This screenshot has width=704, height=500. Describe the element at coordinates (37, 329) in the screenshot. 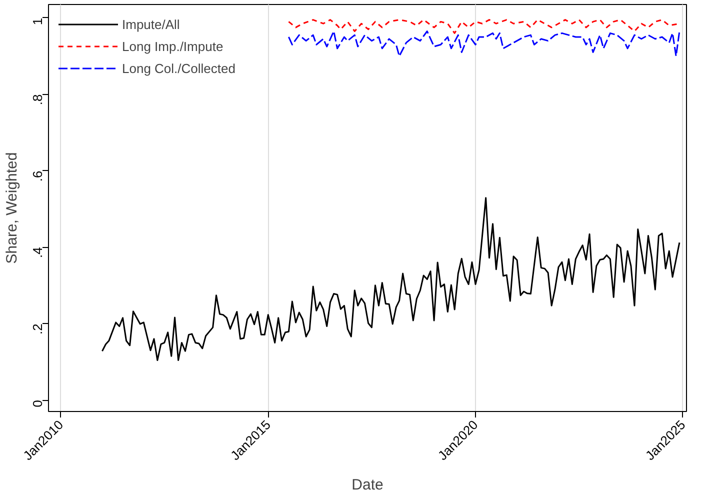

I see `y-tick-label: .2` at that location.